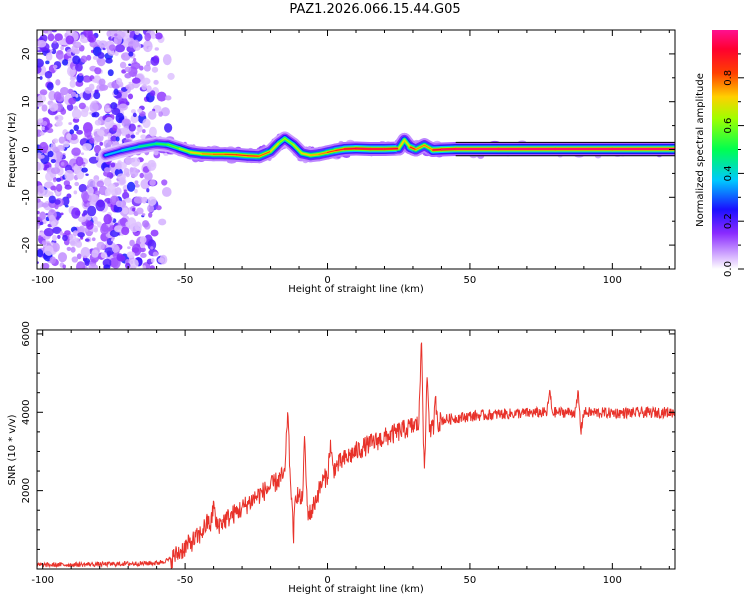  I want to click on spectrogram-x-tick-label: -50, so click(185, 280).